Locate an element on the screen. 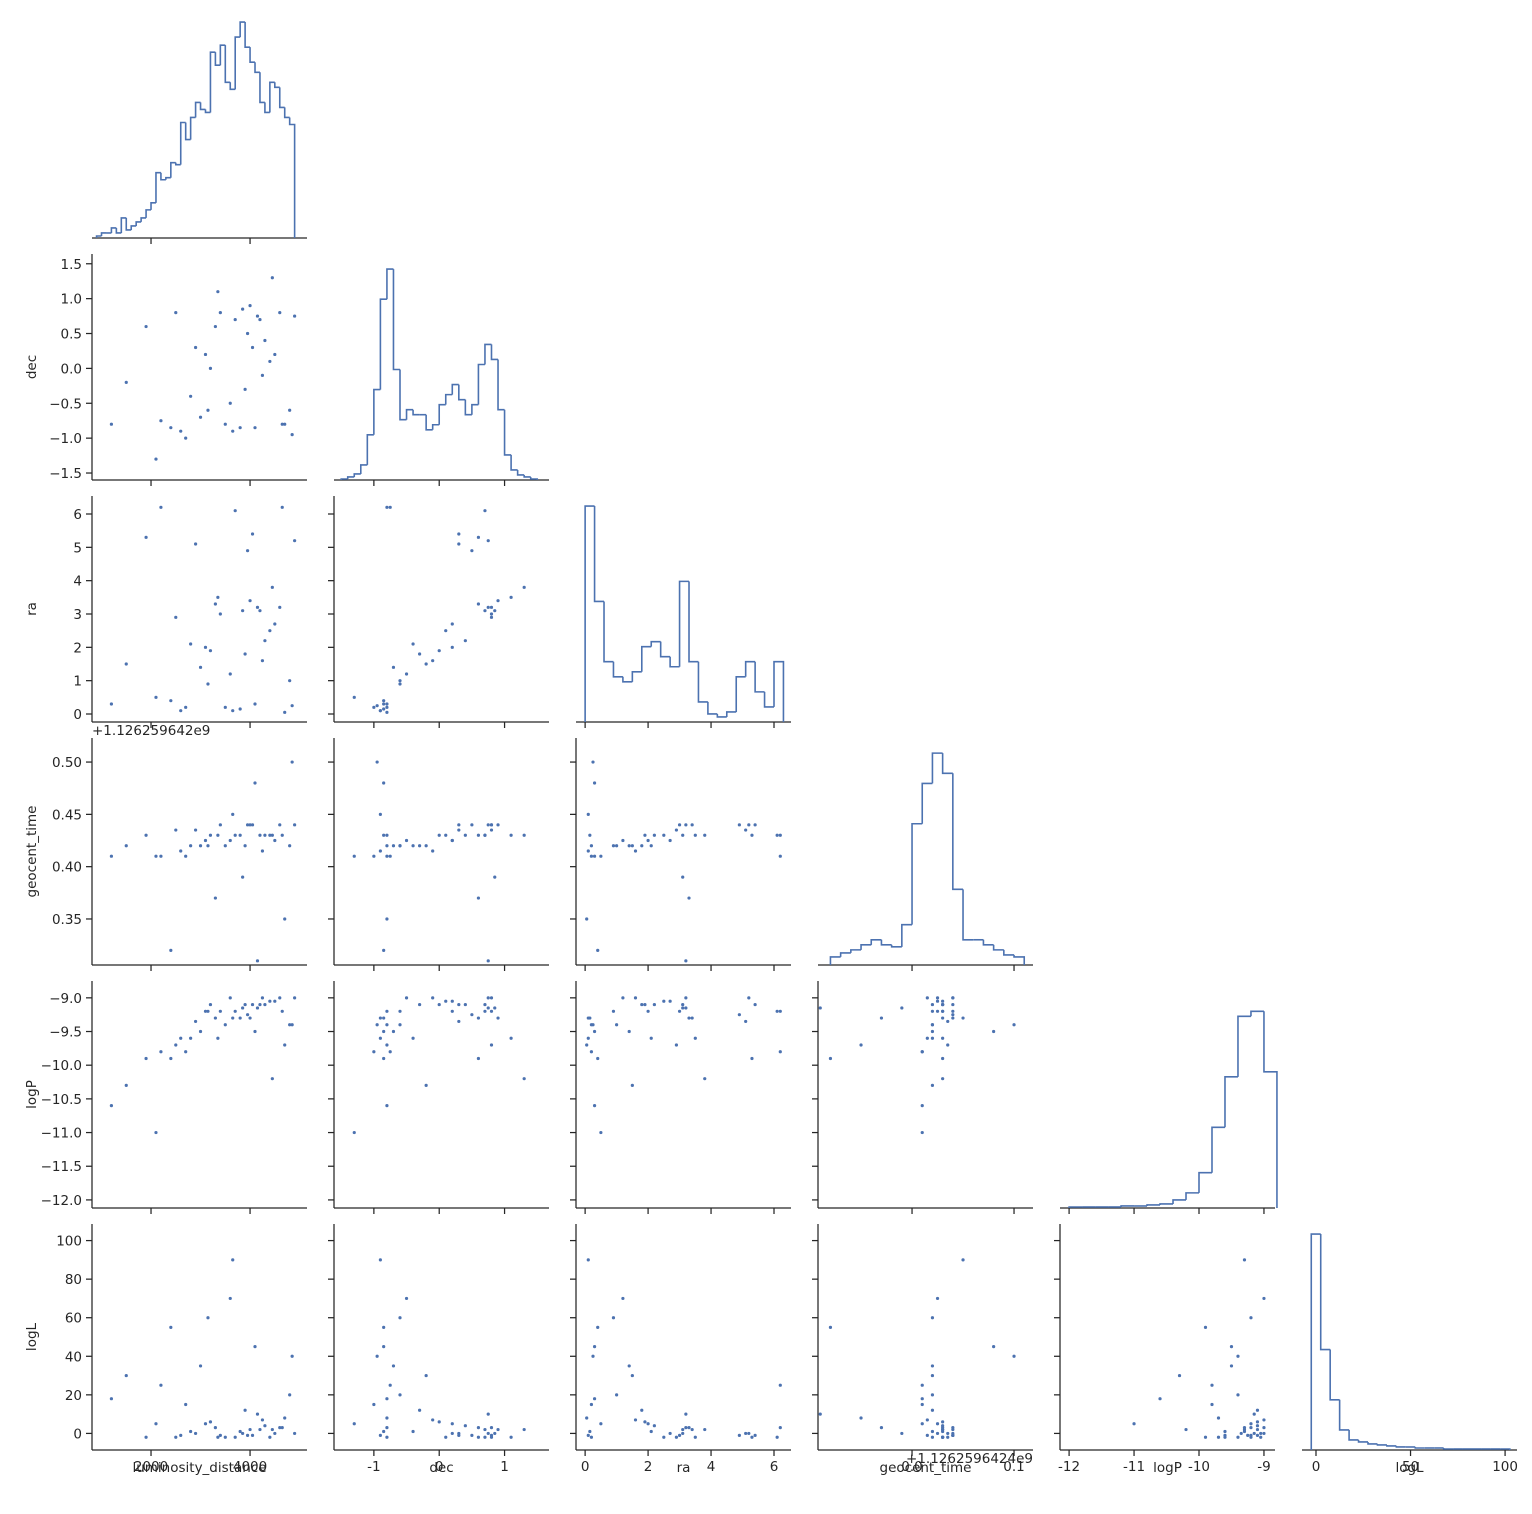 Image resolution: width=1532 pixels, height=1514 pixels. y-tick-label: 60 is located at coordinates (73, 1319).